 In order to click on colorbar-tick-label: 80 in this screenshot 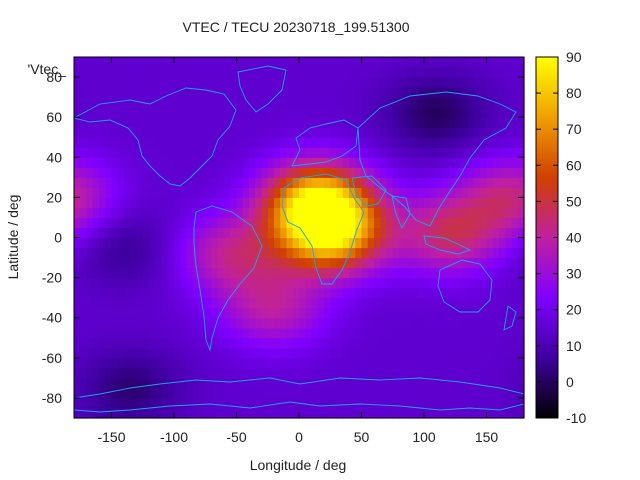, I will do `click(574, 93)`.